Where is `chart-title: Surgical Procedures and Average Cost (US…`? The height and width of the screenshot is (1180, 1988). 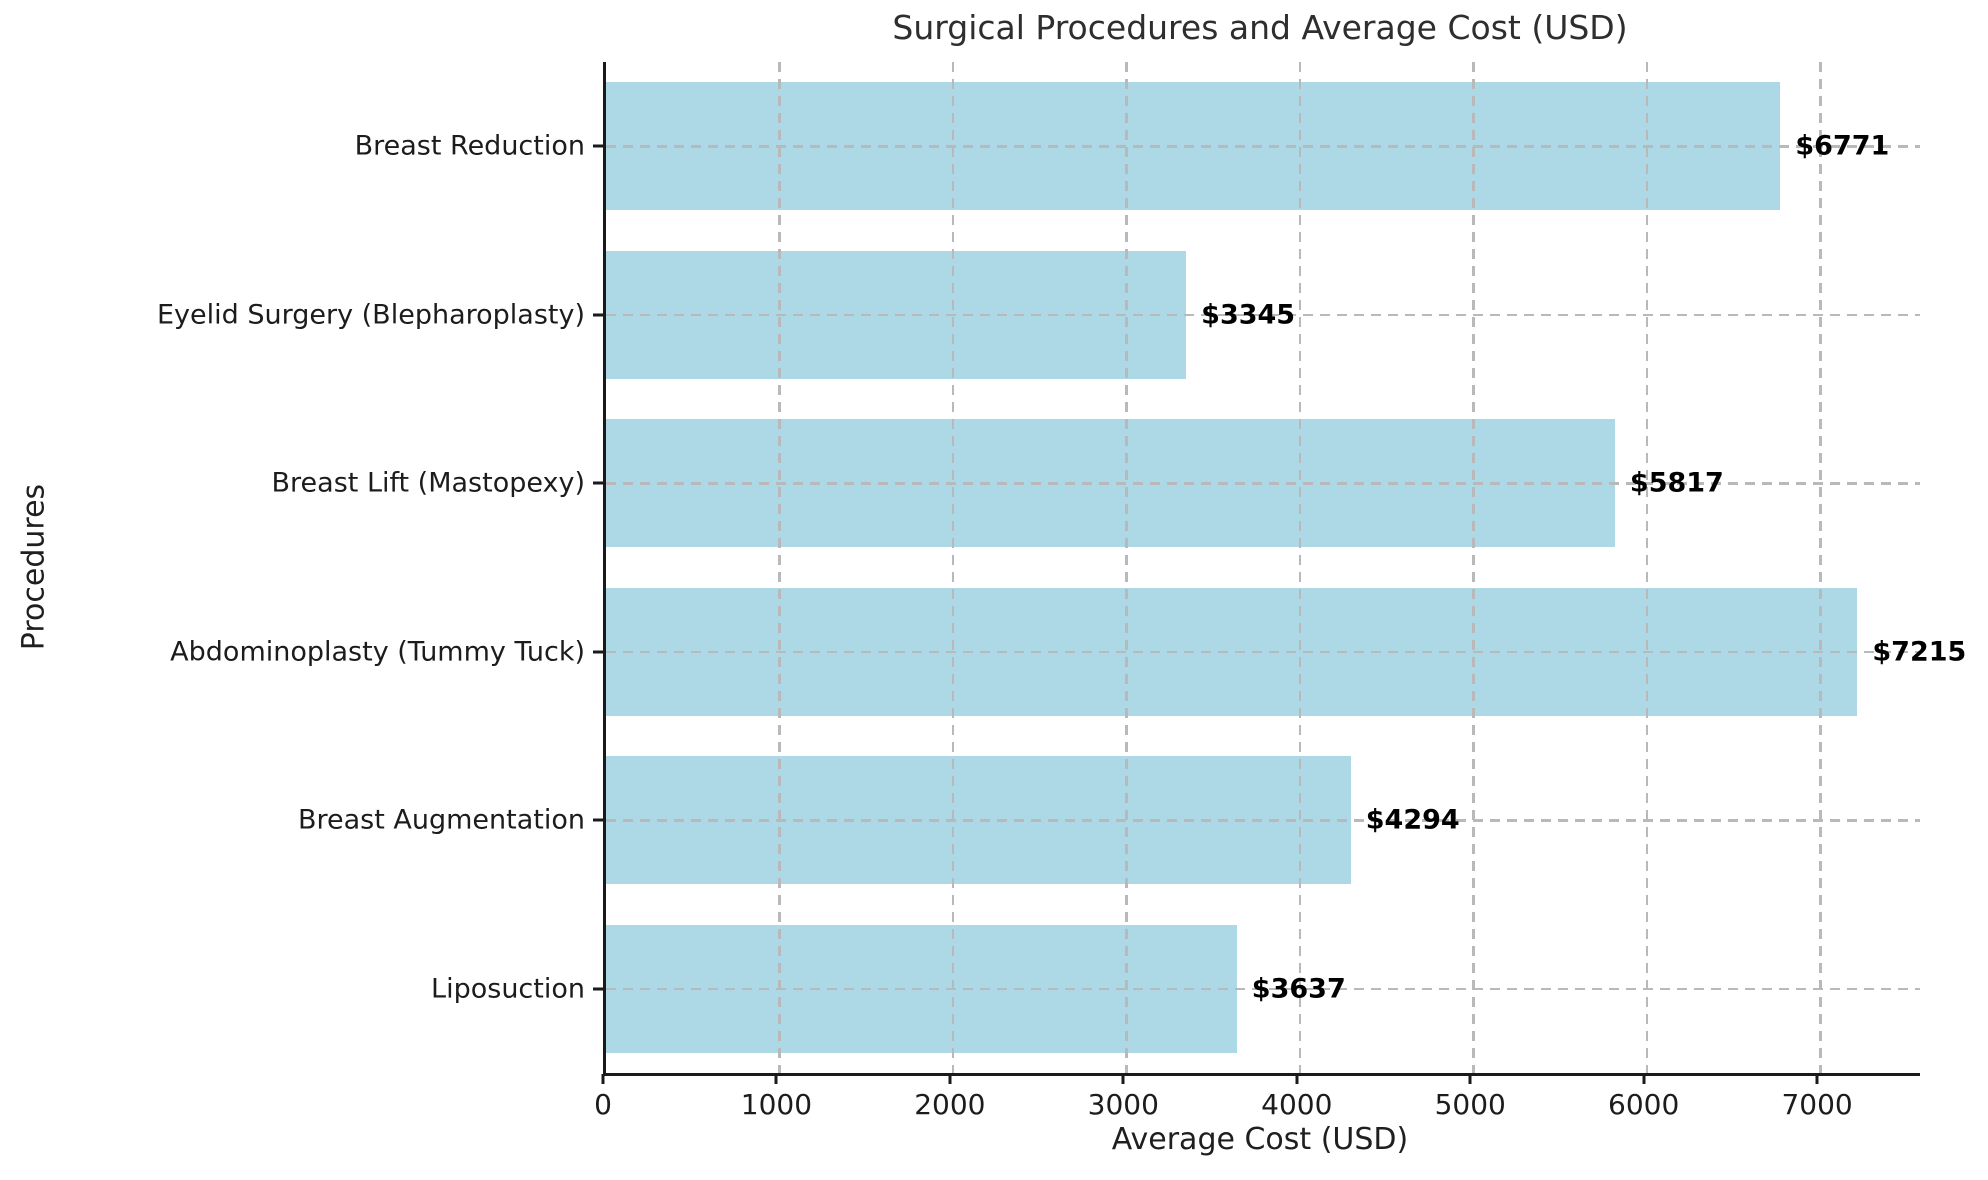
chart-title: Surgical Procedures and Average Cost (US… is located at coordinates (1260, 27).